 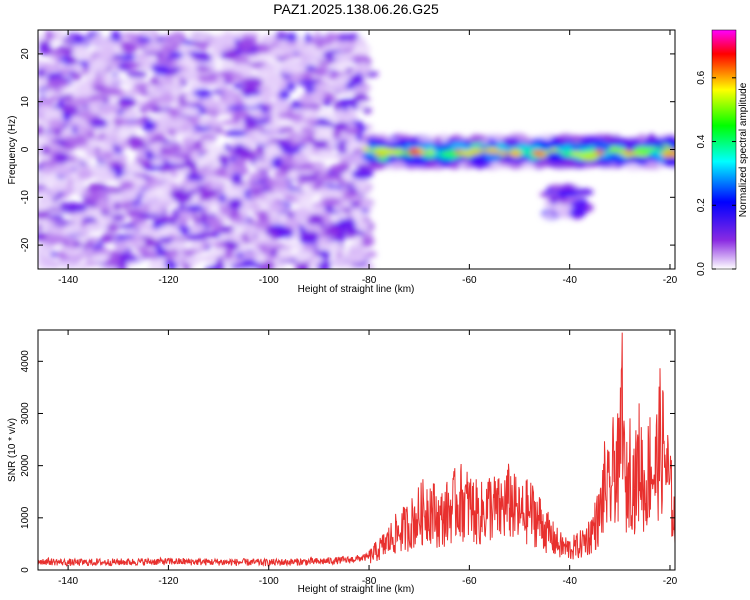 What do you see at coordinates (25, 197) in the screenshot?
I see `spectrogram-y-tick-label: -10` at bounding box center [25, 197].